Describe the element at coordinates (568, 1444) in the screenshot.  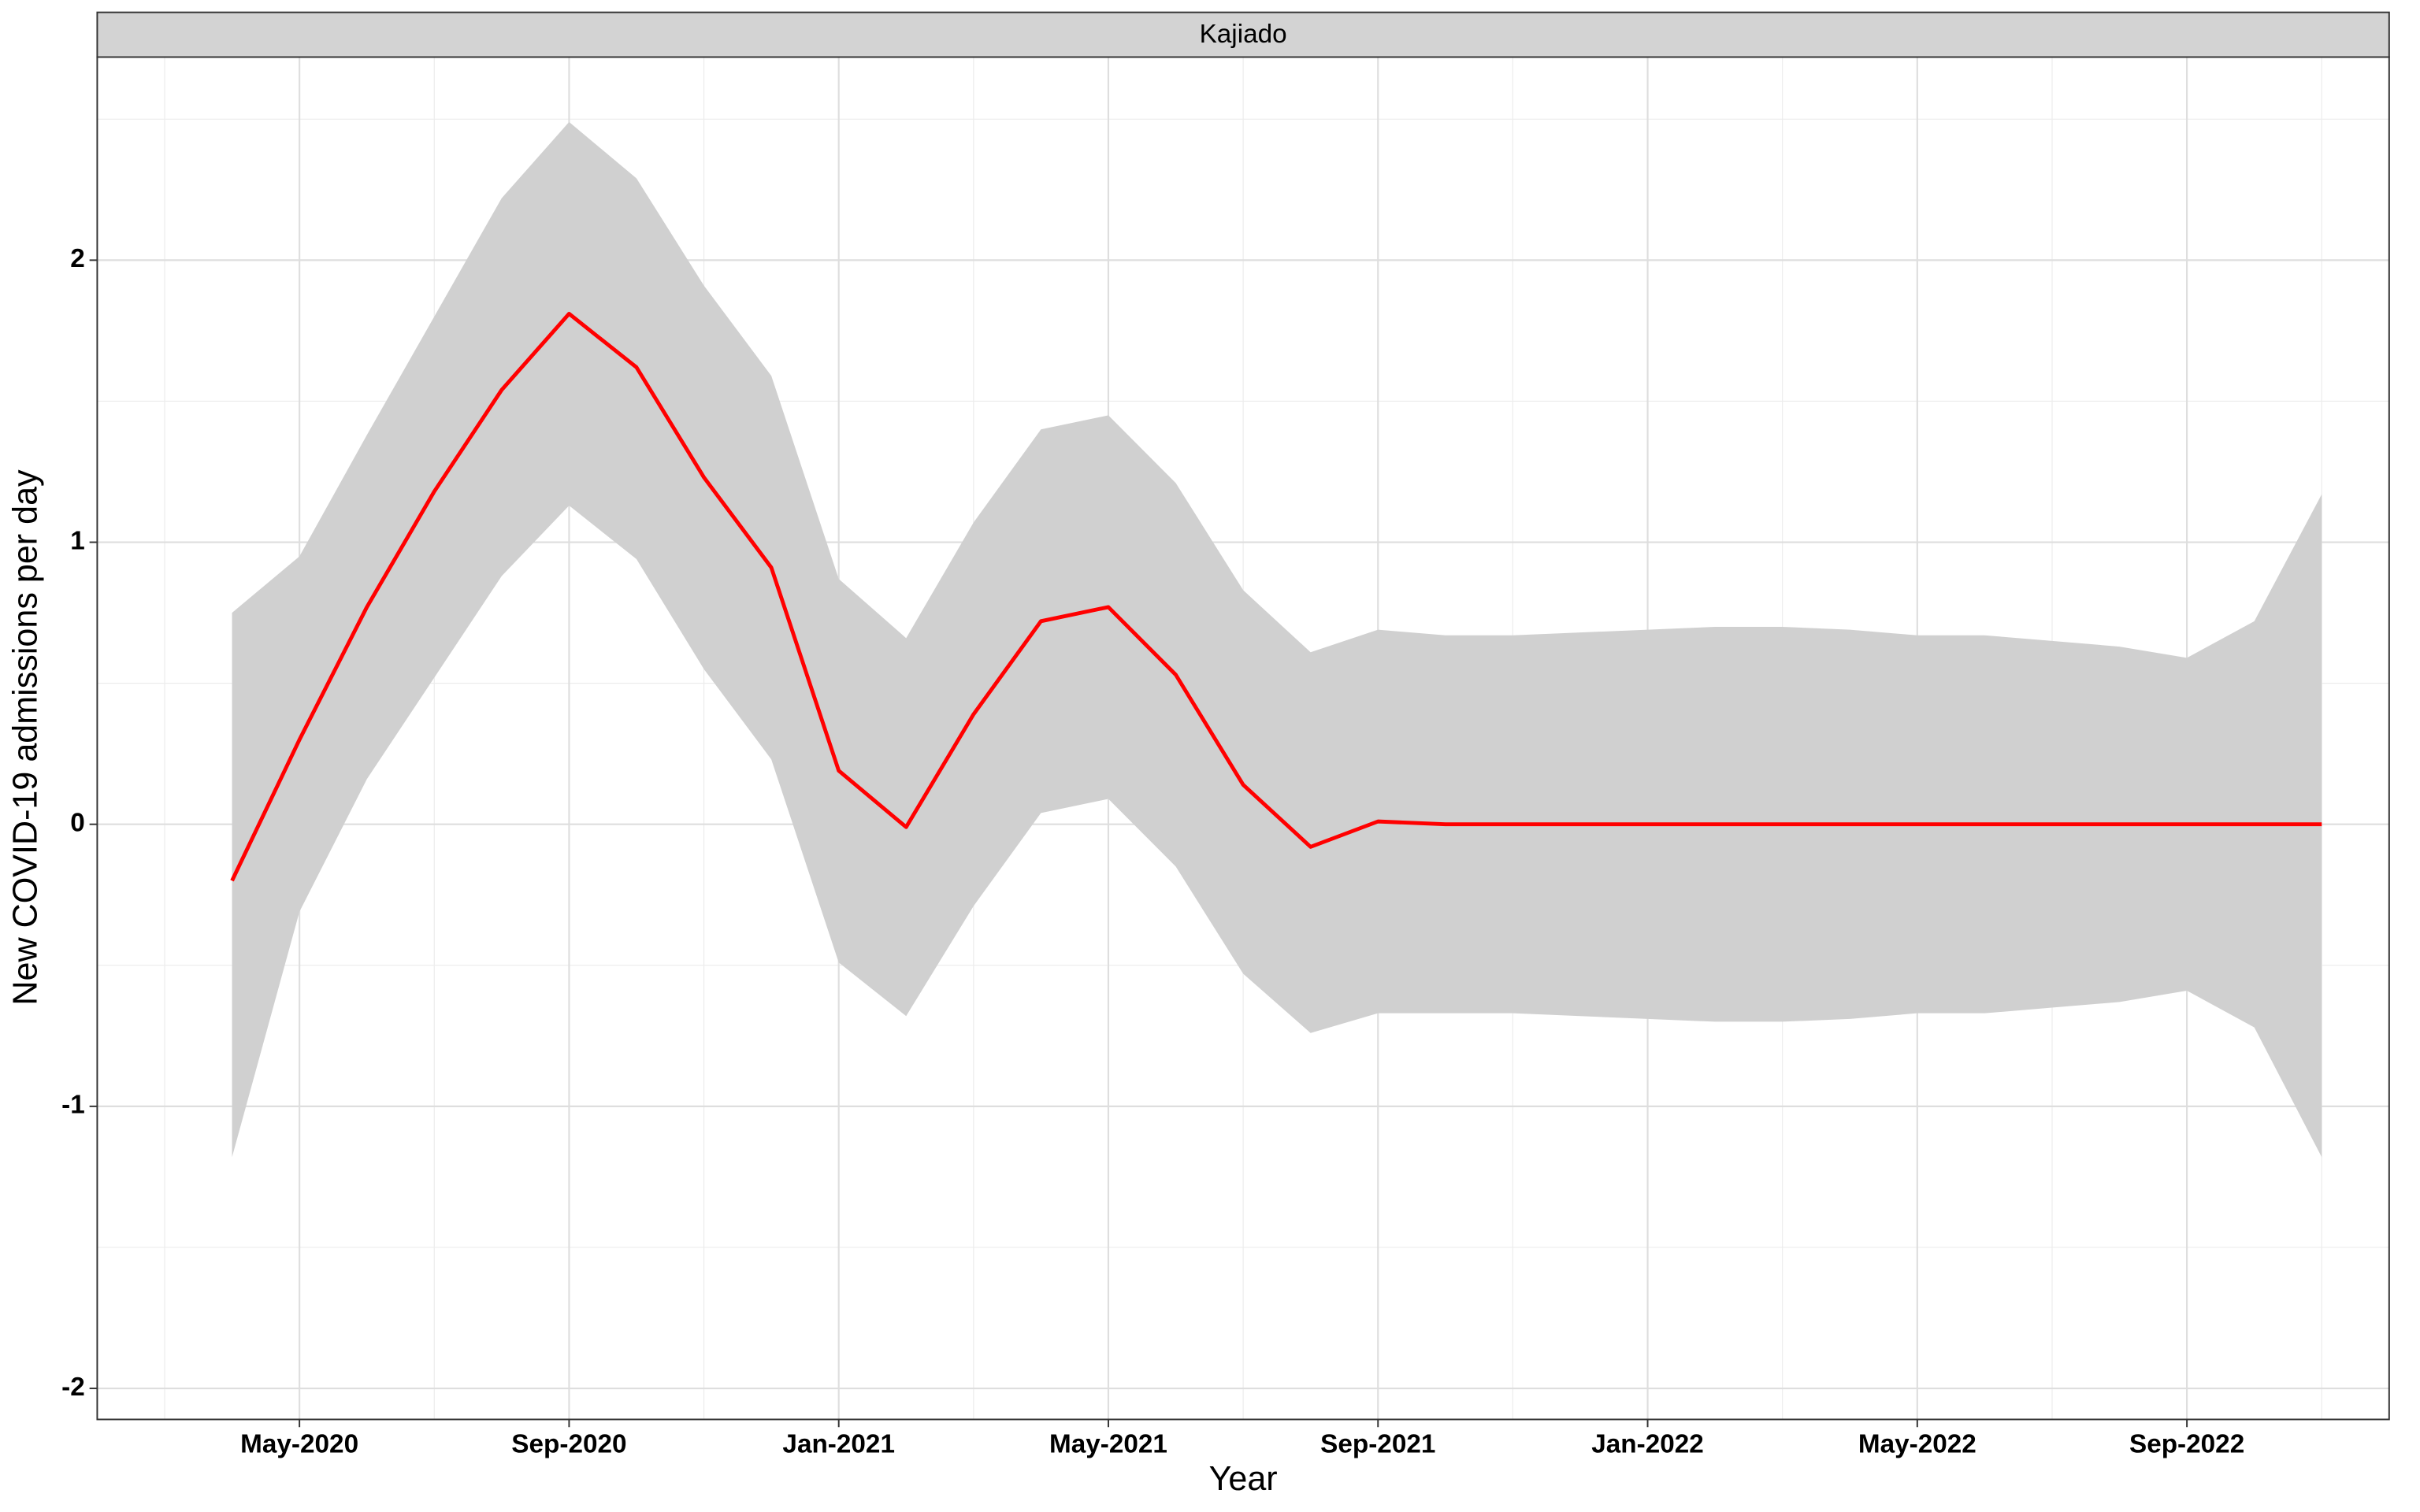
I see `x-tick-label: Sep-2020` at that location.